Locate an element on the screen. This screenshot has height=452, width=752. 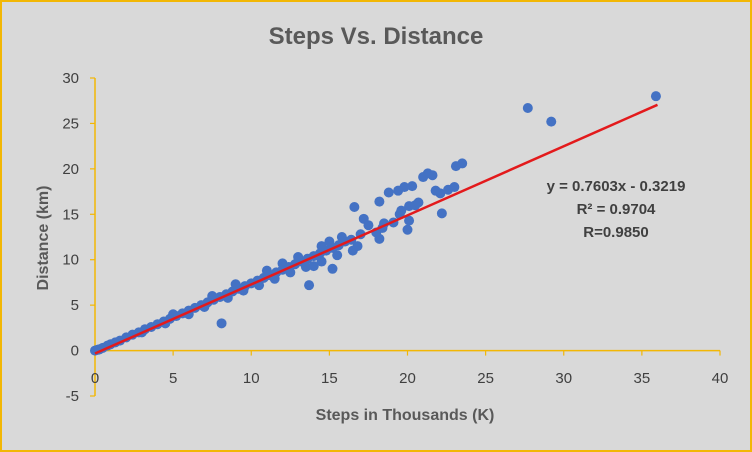
y-tick-label: 5 is located at coordinates (75, 305).